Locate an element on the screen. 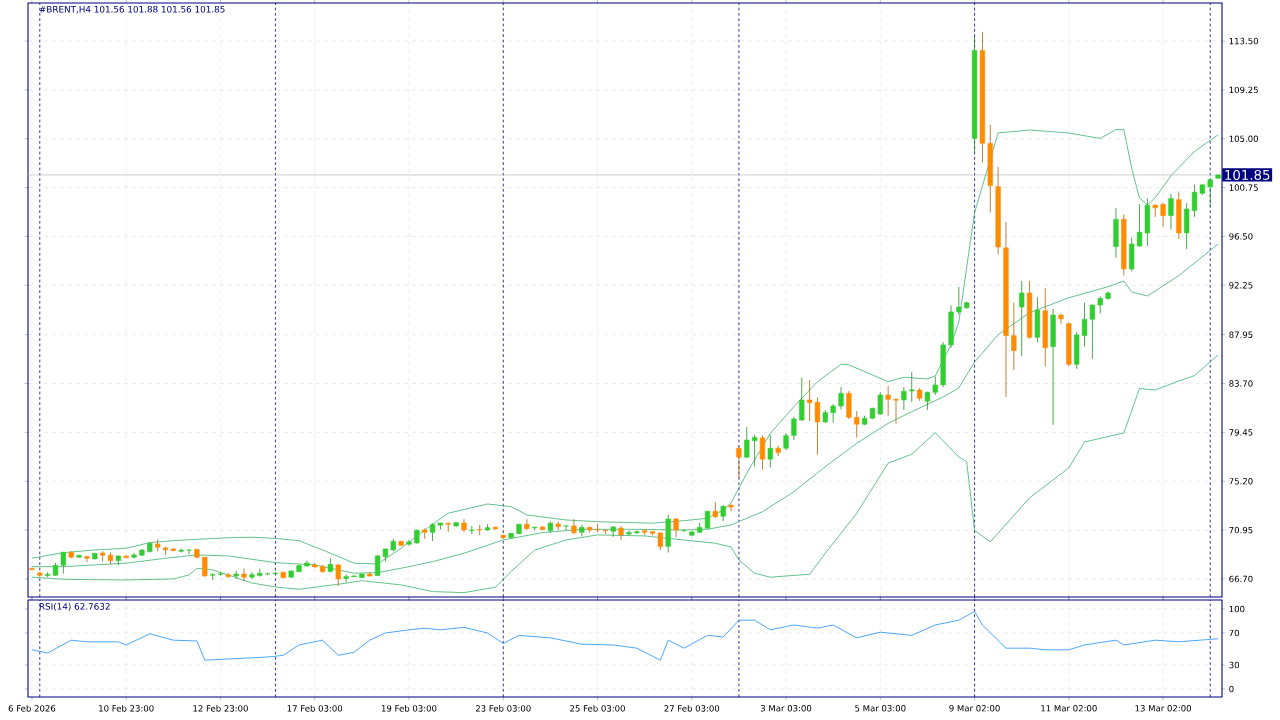 Image resolution: width=1280 pixels, height=720 pixels. x-tick-label: 13 Mar 02:00 is located at coordinates (1163, 708).